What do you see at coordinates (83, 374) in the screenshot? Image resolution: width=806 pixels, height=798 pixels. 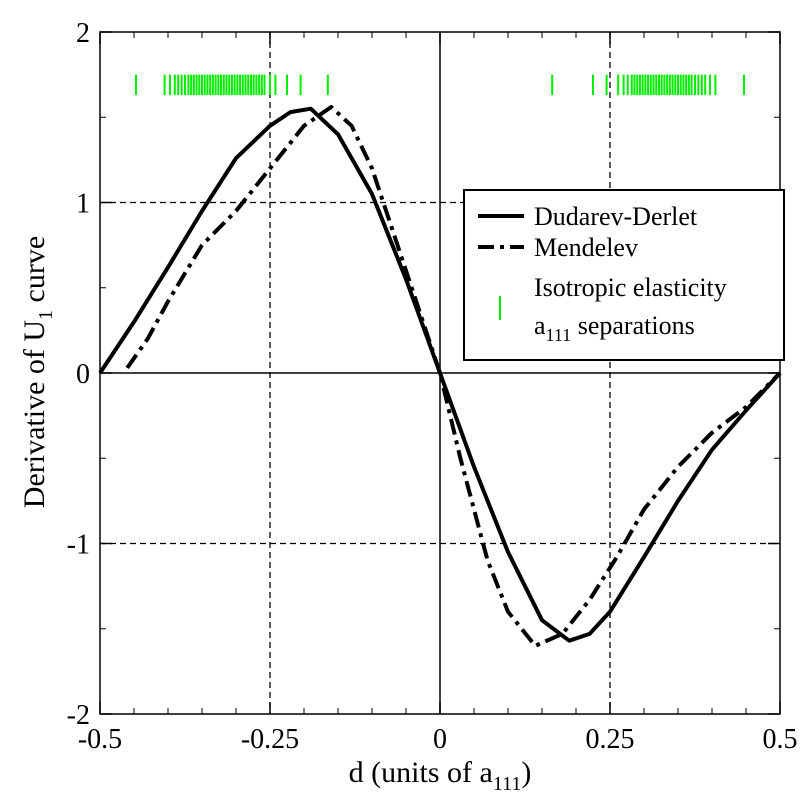 I see `y-tick-label: 0` at bounding box center [83, 374].